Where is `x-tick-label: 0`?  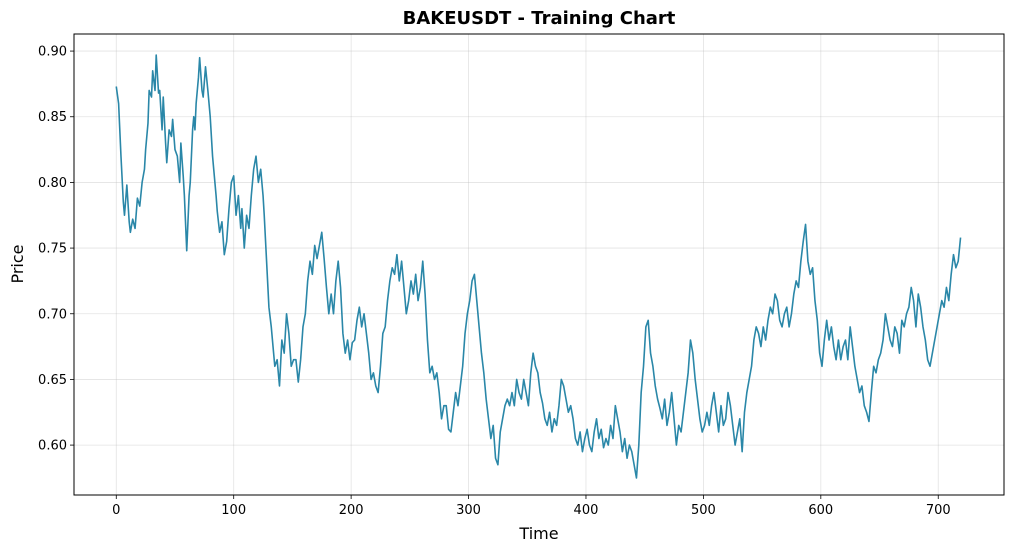
x-tick-label: 0 is located at coordinates (116, 510).